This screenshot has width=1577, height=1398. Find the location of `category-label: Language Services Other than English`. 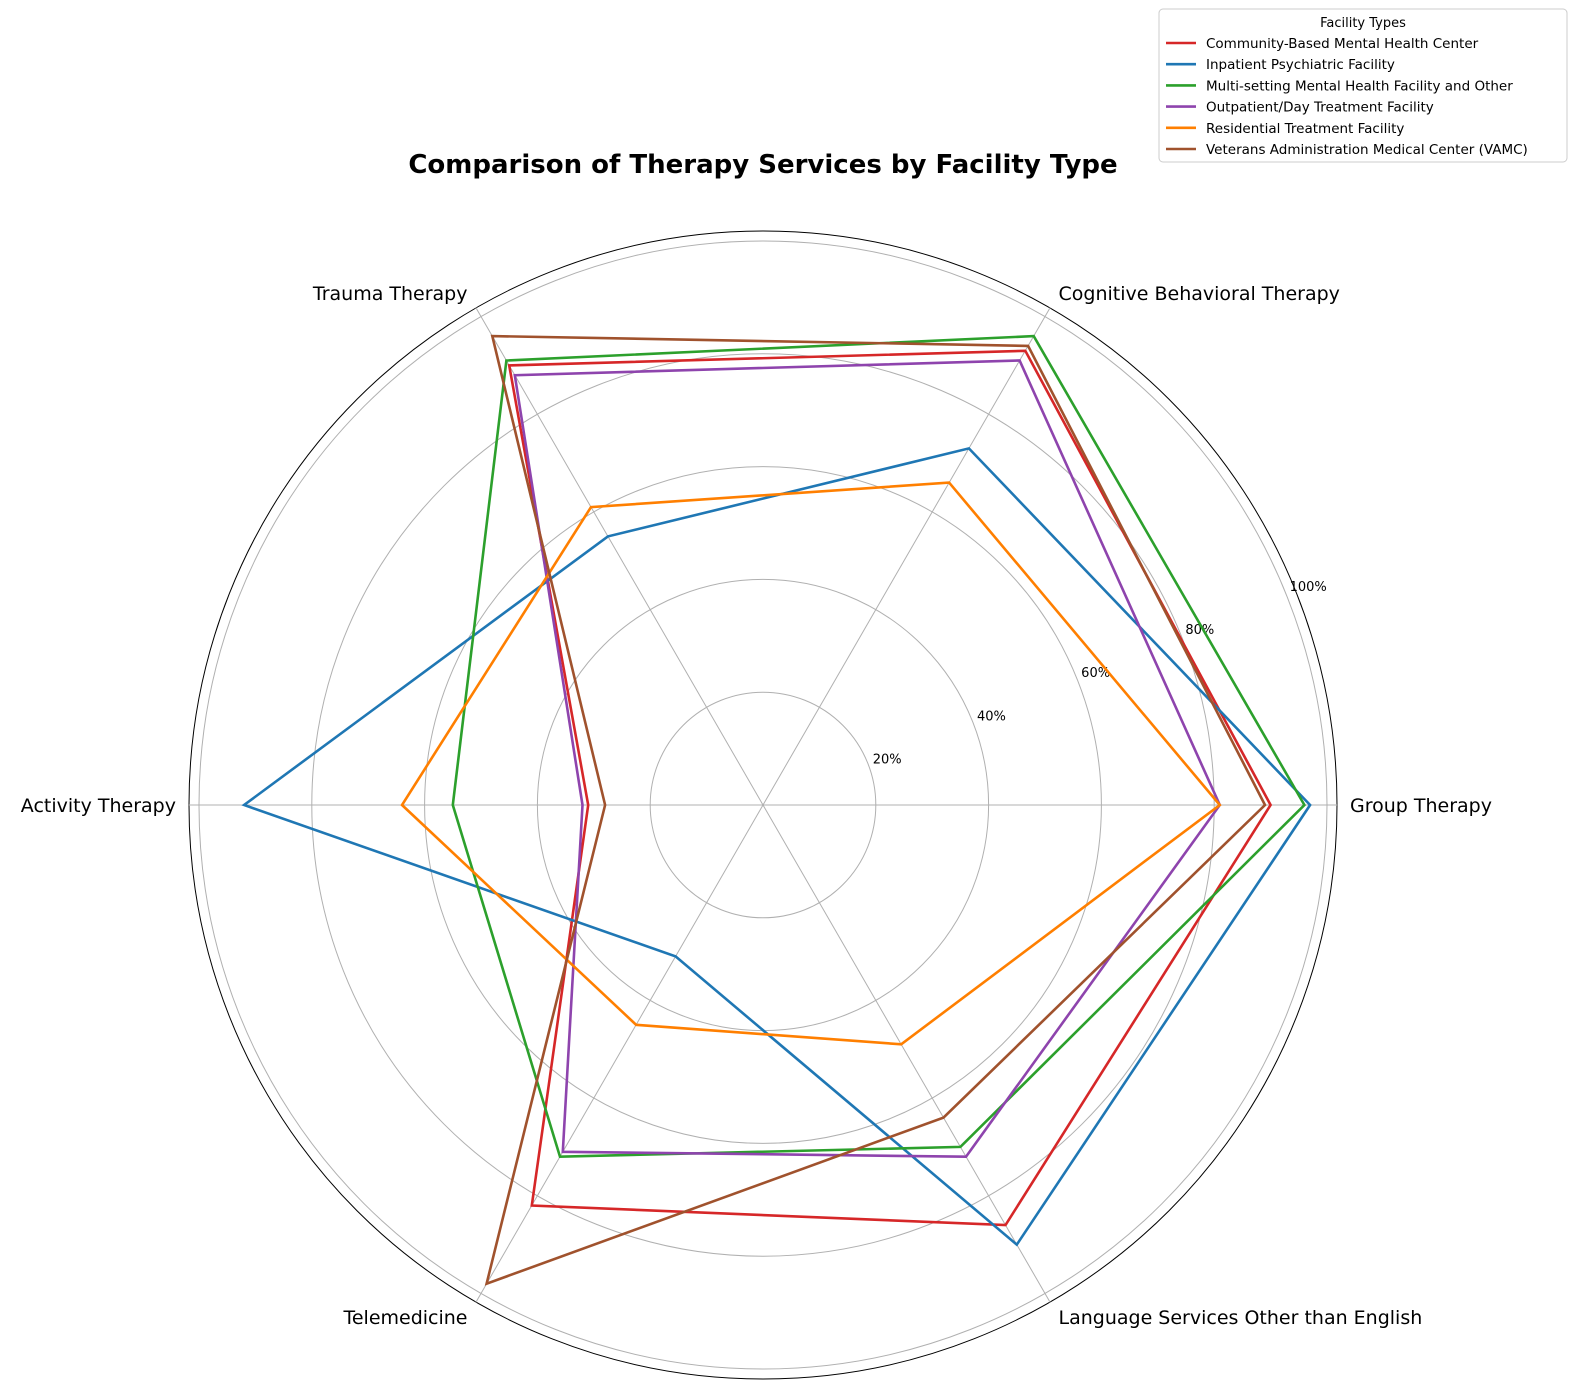

category-label: Language Services Other than English is located at coordinates (1241, 1318).